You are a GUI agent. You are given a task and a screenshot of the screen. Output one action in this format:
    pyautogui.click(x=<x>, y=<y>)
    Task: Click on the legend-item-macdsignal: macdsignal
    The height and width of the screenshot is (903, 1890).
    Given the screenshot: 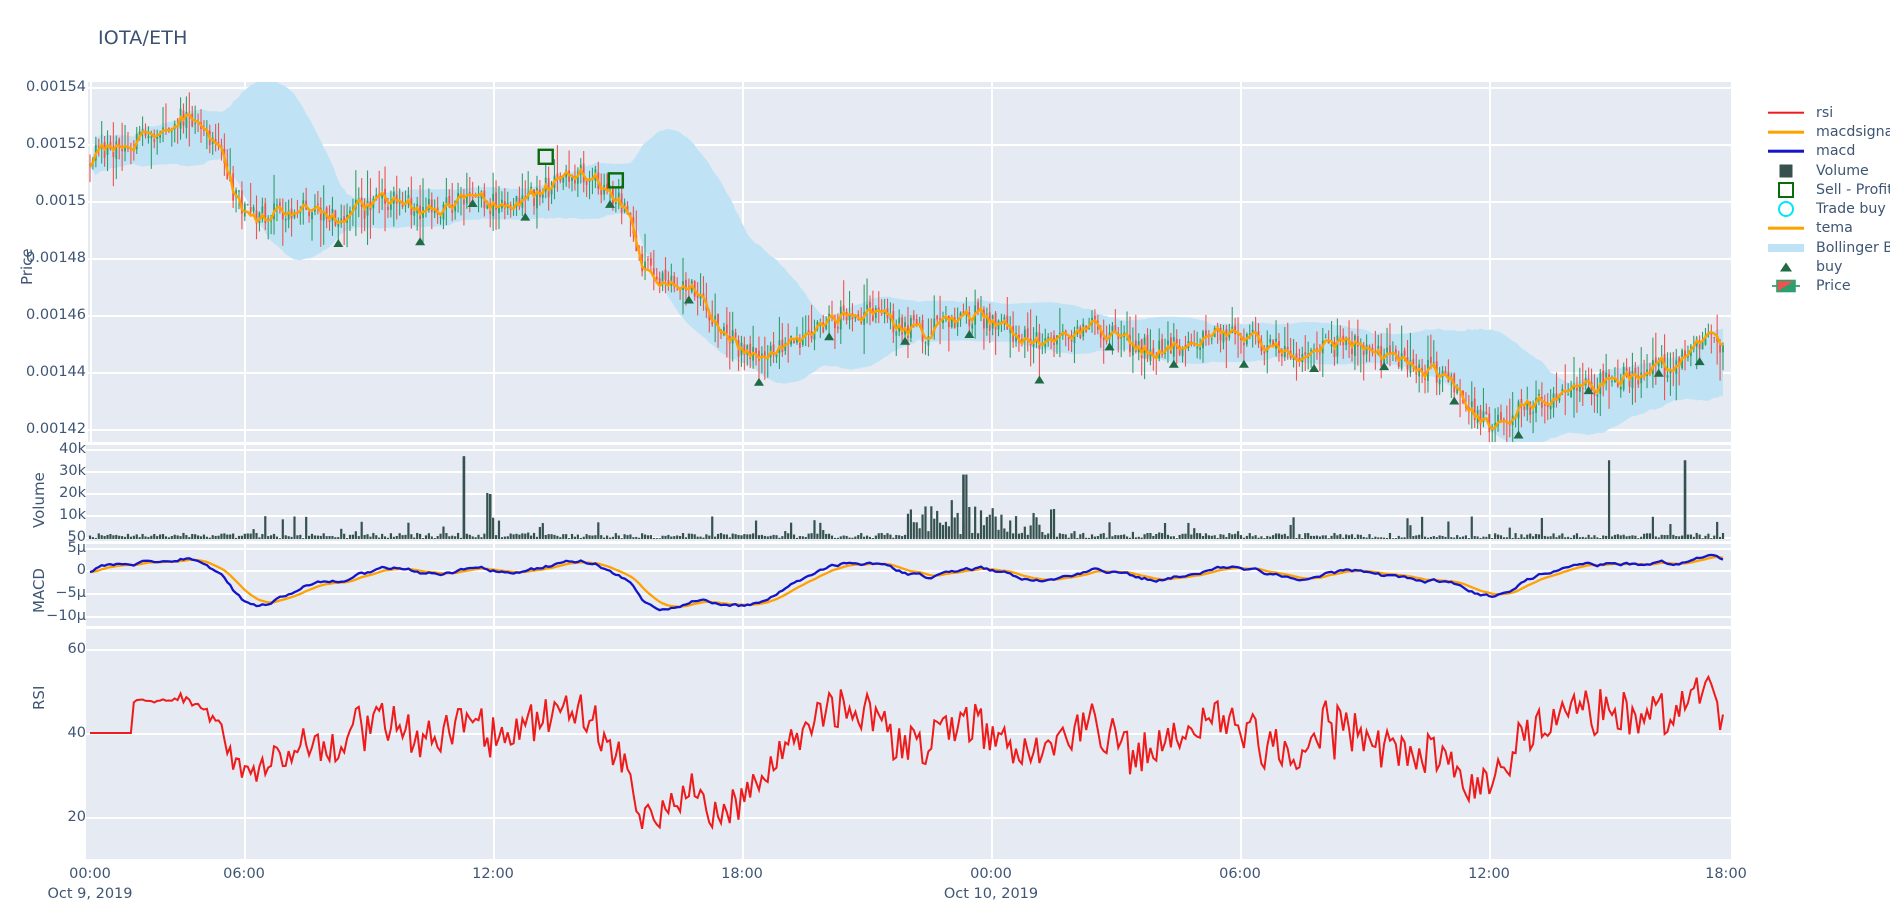 What is the action you would take?
    pyautogui.click(x=1827, y=131)
    